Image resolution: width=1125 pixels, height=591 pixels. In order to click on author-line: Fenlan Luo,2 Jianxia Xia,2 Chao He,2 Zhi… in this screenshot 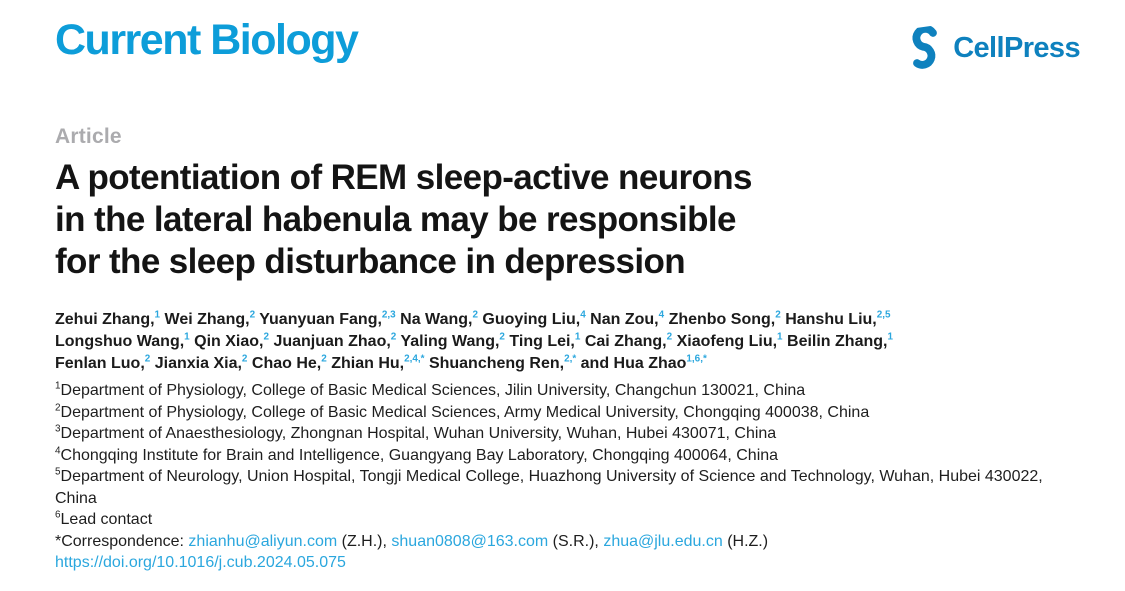, I will do `click(567, 364)`.